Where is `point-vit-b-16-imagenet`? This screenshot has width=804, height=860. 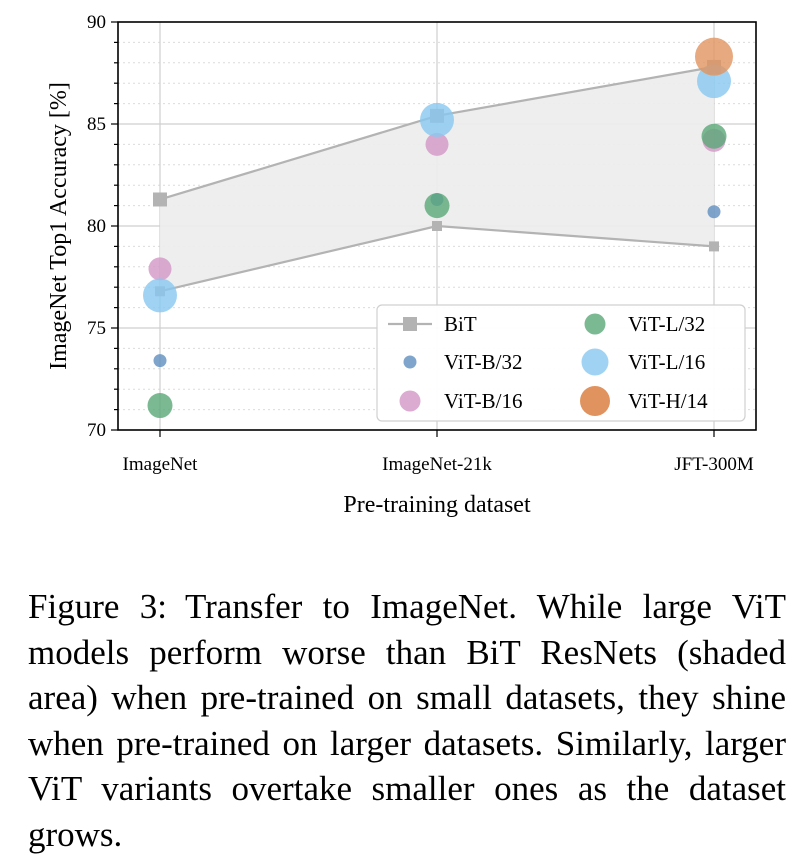 point-vit-b-16-imagenet is located at coordinates (160, 269).